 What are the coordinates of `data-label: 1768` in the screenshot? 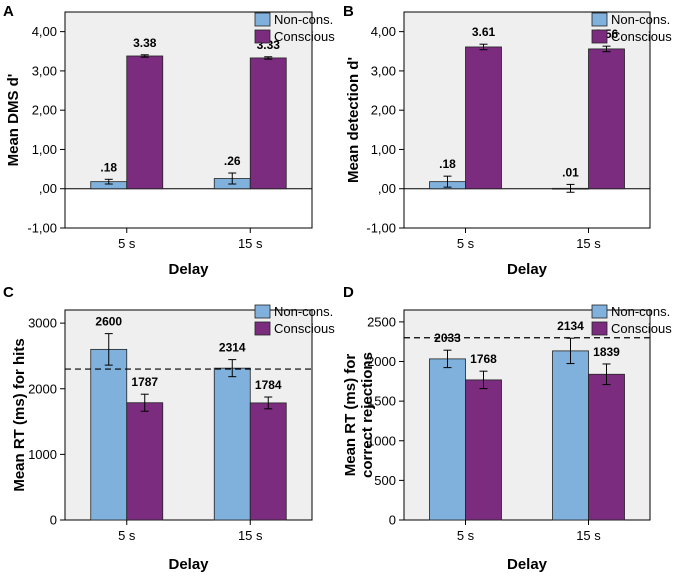 It's located at (483, 359).